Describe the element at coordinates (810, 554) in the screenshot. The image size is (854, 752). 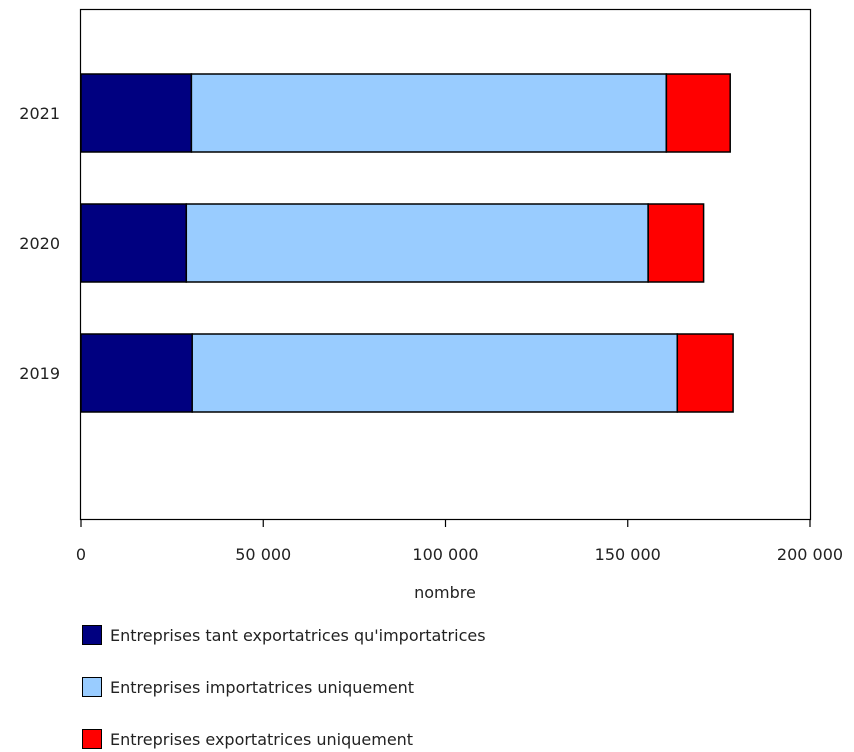
I see `x-tick-label: 200 000` at that location.